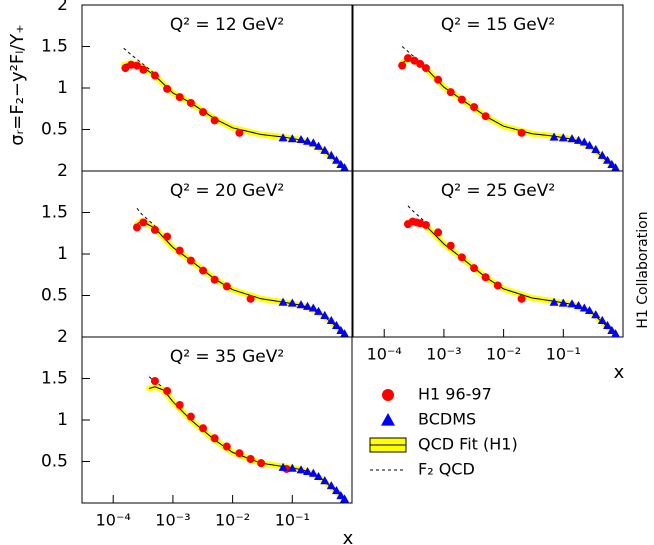 The height and width of the screenshot is (545, 654). I want to click on legend-label: BCDMS, so click(447, 419).